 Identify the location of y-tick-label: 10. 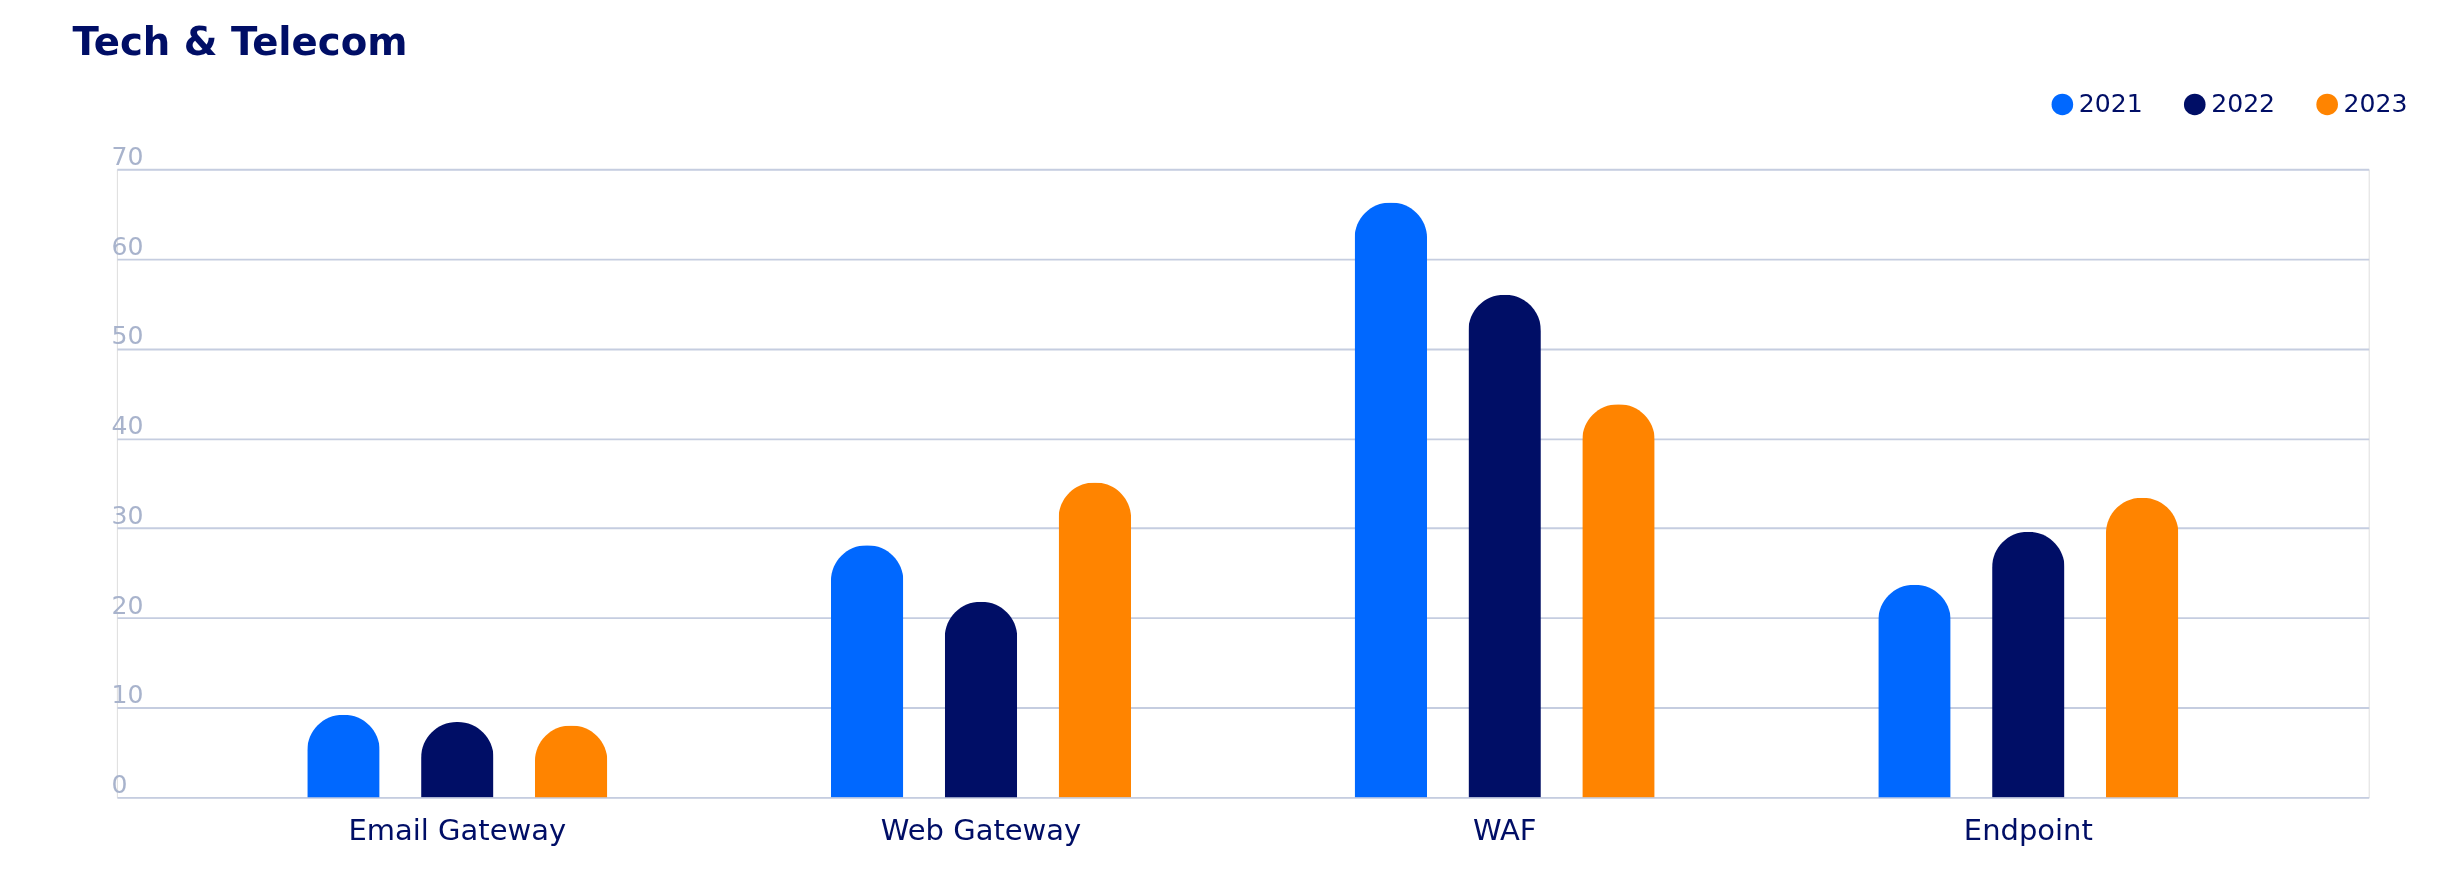
(127, 695).